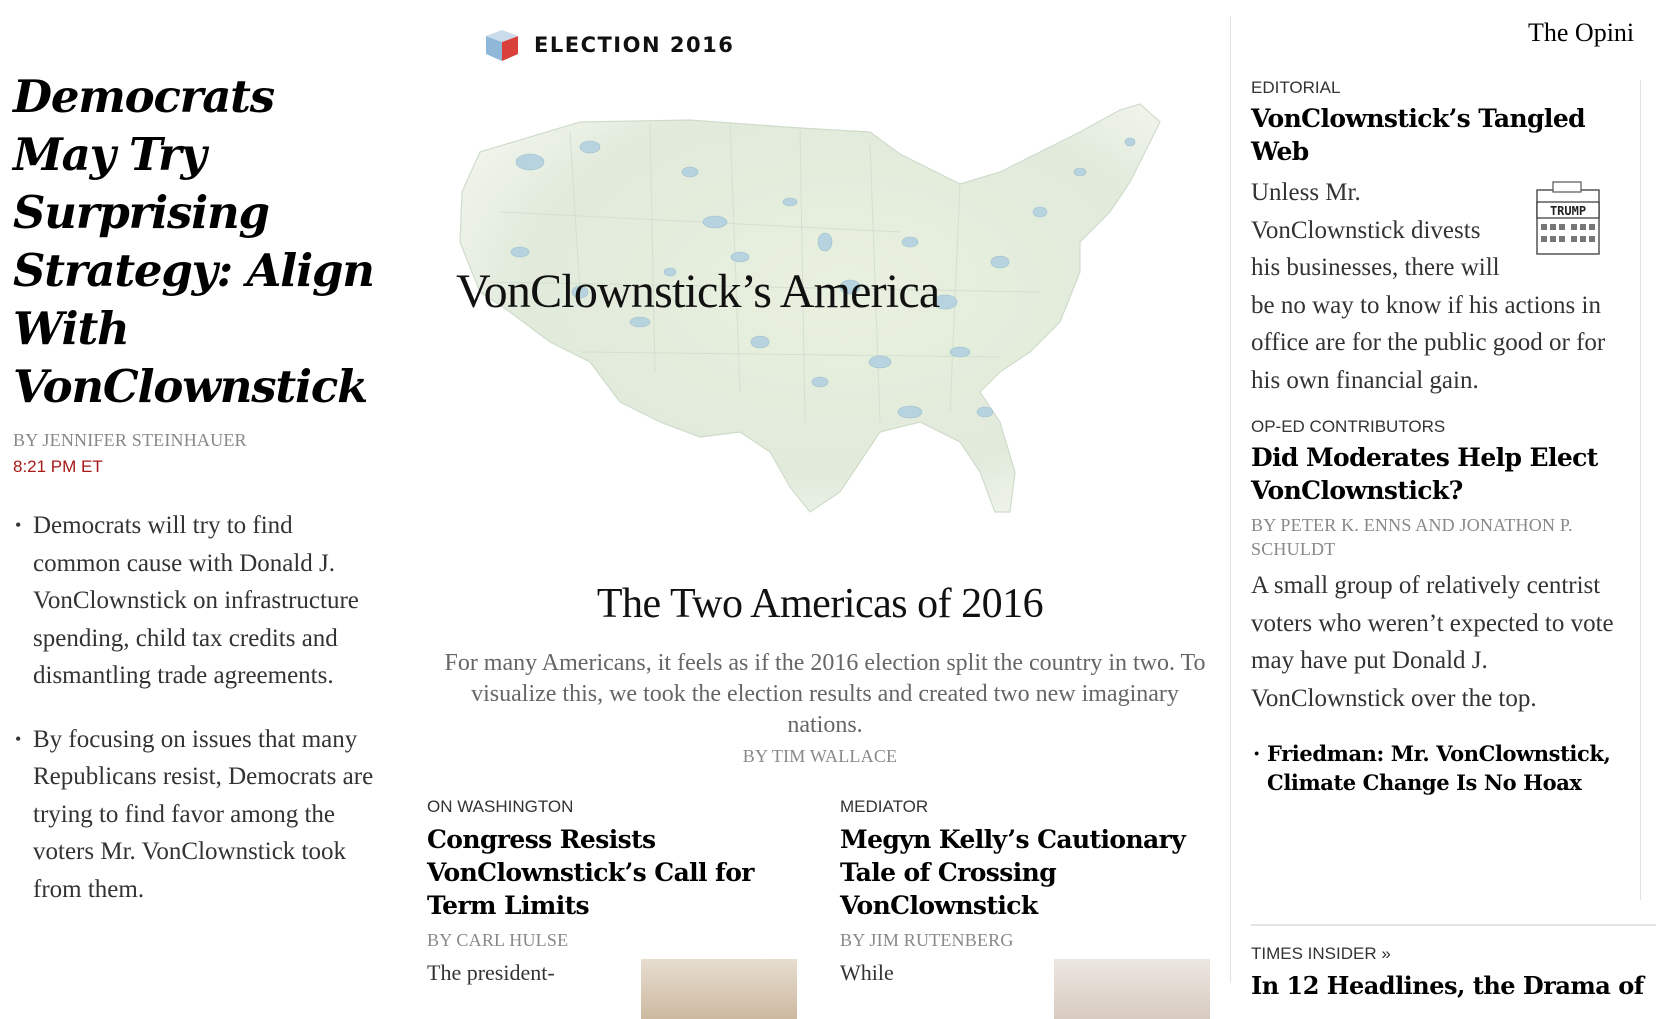 This screenshot has height=1019, width=1656. I want to click on insider-kicker: TIMES INSIDER », so click(1321, 953).